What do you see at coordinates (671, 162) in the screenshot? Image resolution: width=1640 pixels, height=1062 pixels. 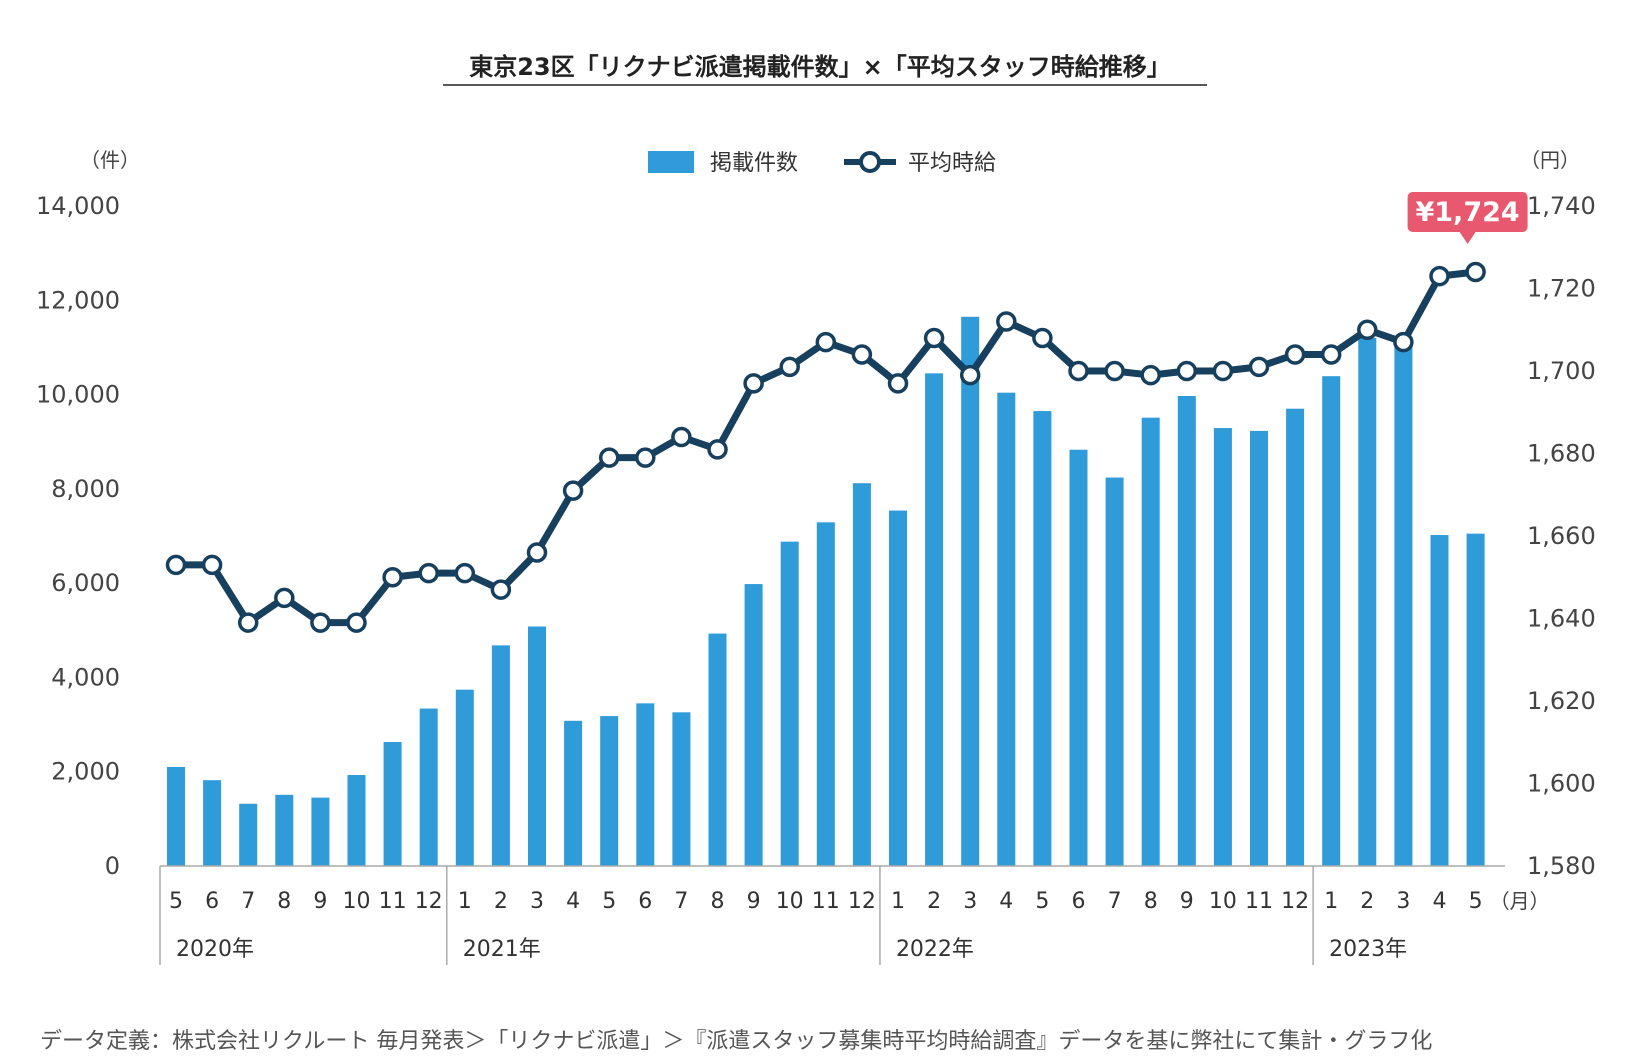 I see `legend-bar-swatch` at bounding box center [671, 162].